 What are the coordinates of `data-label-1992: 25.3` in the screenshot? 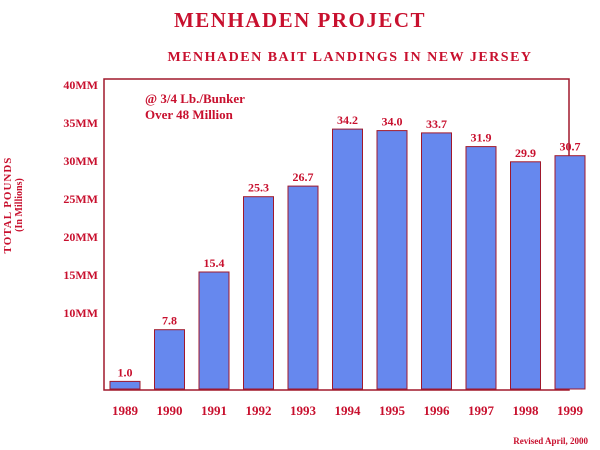 It's located at (258, 188).